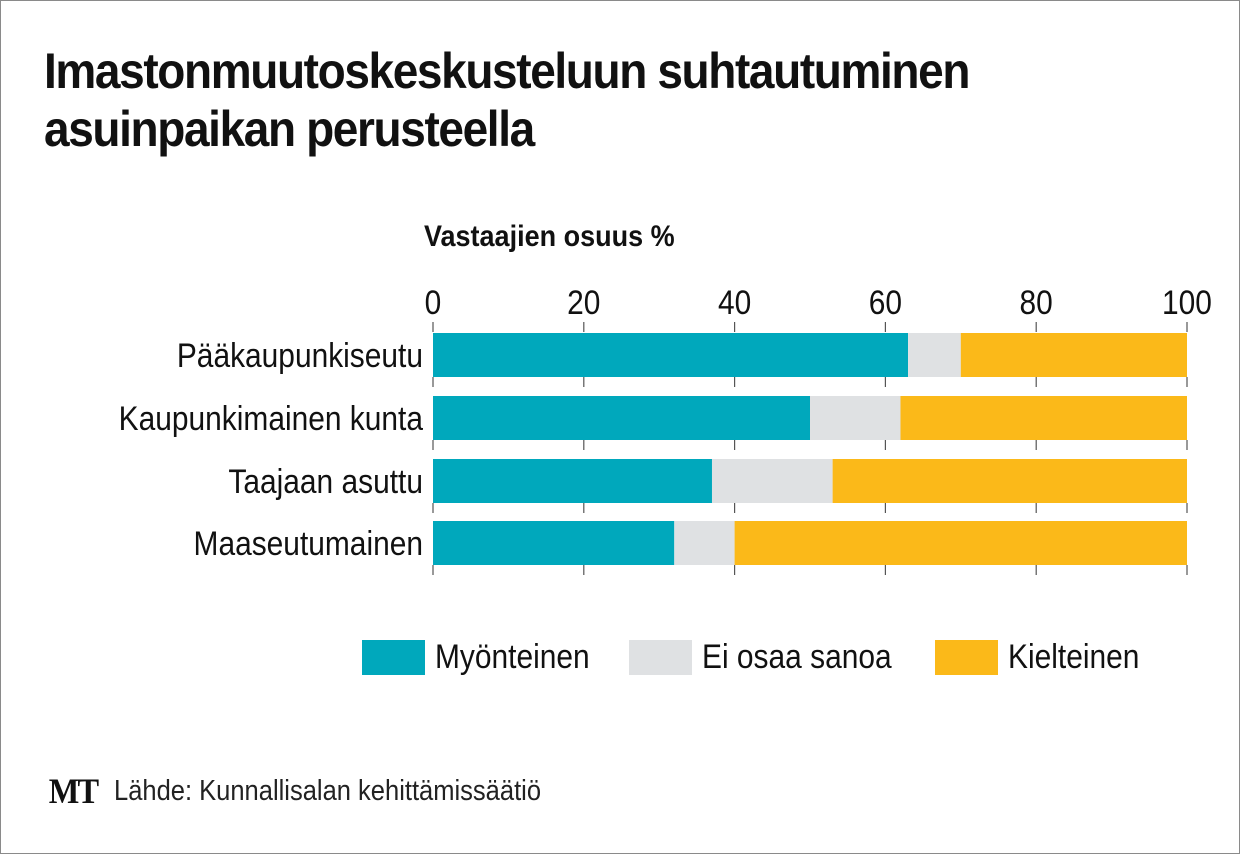 The height and width of the screenshot is (854, 1240). What do you see at coordinates (73, 791) in the screenshot?
I see `mt-logo: MT` at bounding box center [73, 791].